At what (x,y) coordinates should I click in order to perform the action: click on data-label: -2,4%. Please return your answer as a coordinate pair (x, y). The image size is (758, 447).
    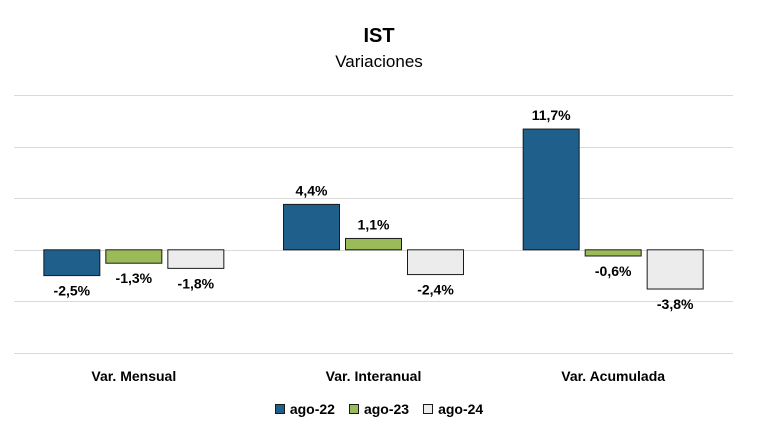
    Looking at the image, I should click on (435, 290).